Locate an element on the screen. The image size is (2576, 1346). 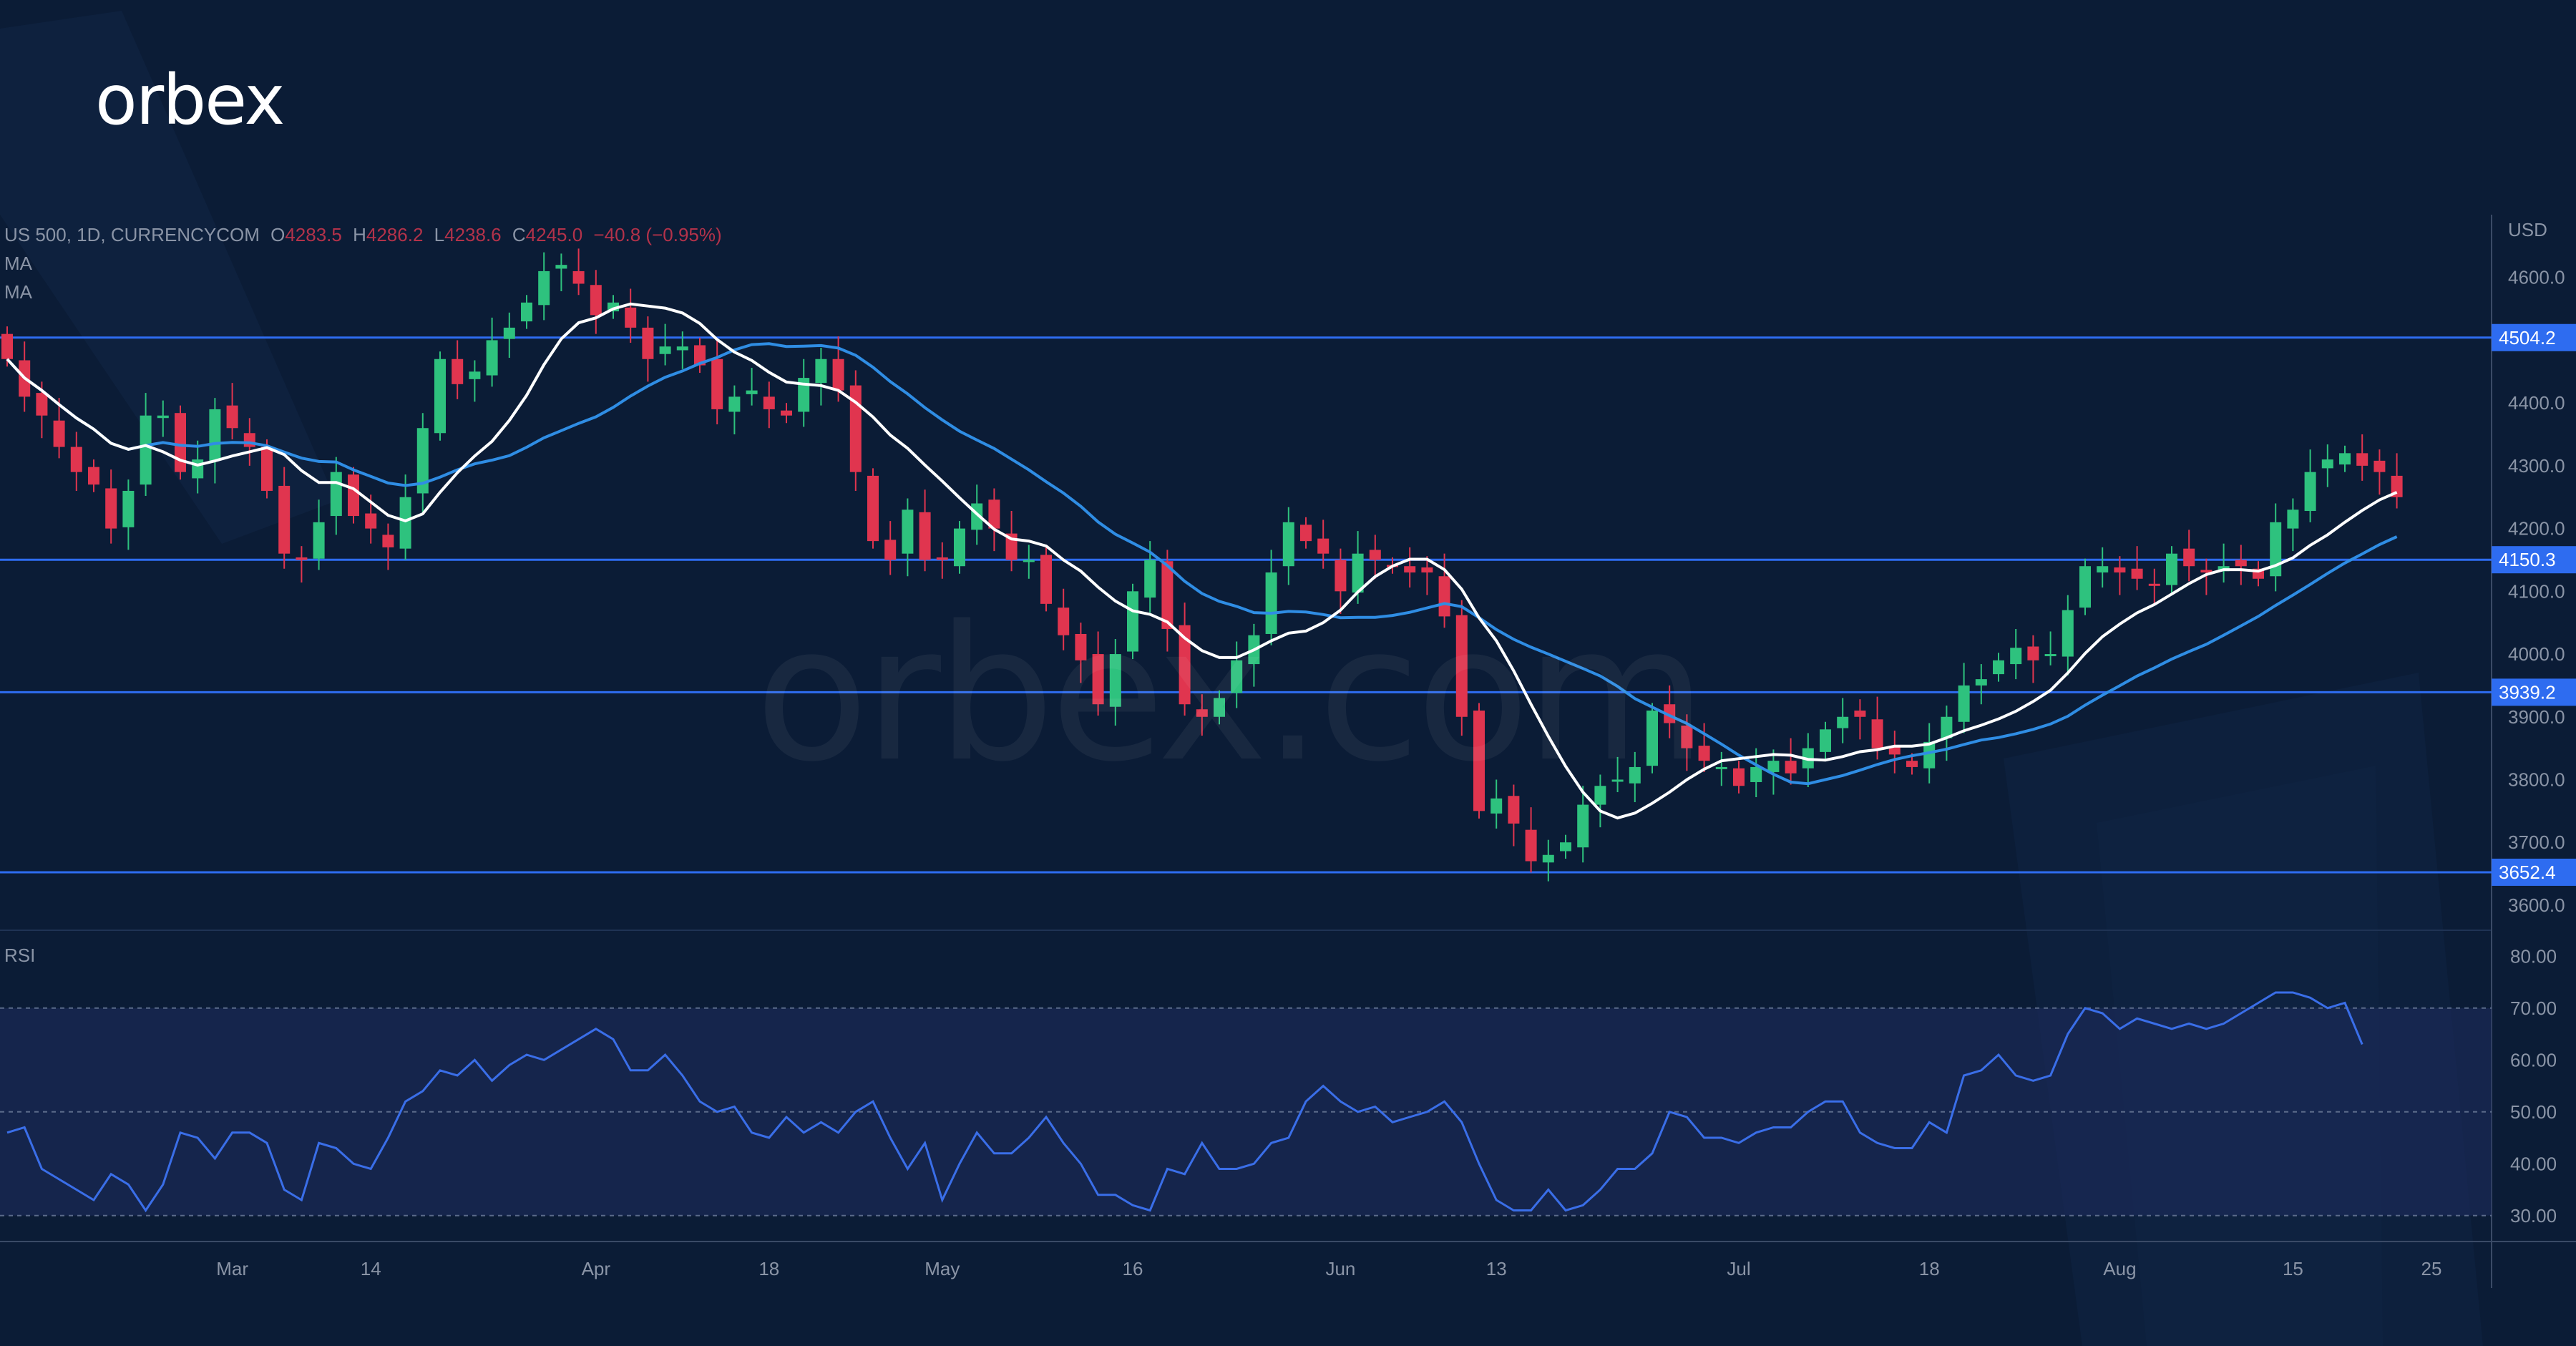
legend-close: C4245.0 is located at coordinates (547, 234).